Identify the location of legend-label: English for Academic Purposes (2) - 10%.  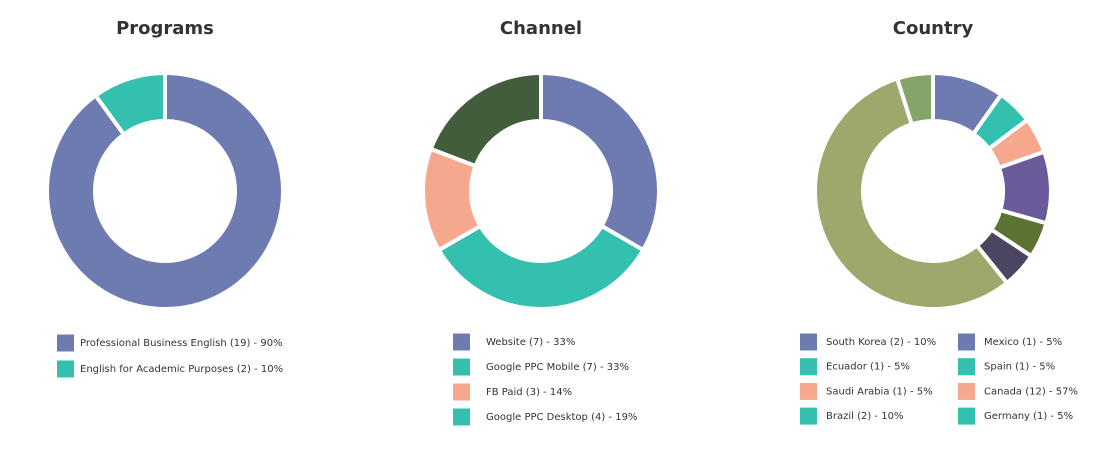
(181, 369).